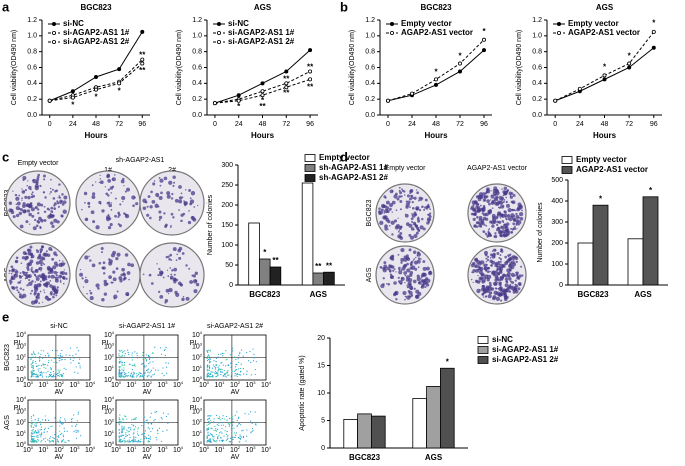 The height and width of the screenshot is (466, 685). Describe the element at coordinates (32, 83) in the screenshot. I see `y-tick-label: 0.4` at that location.